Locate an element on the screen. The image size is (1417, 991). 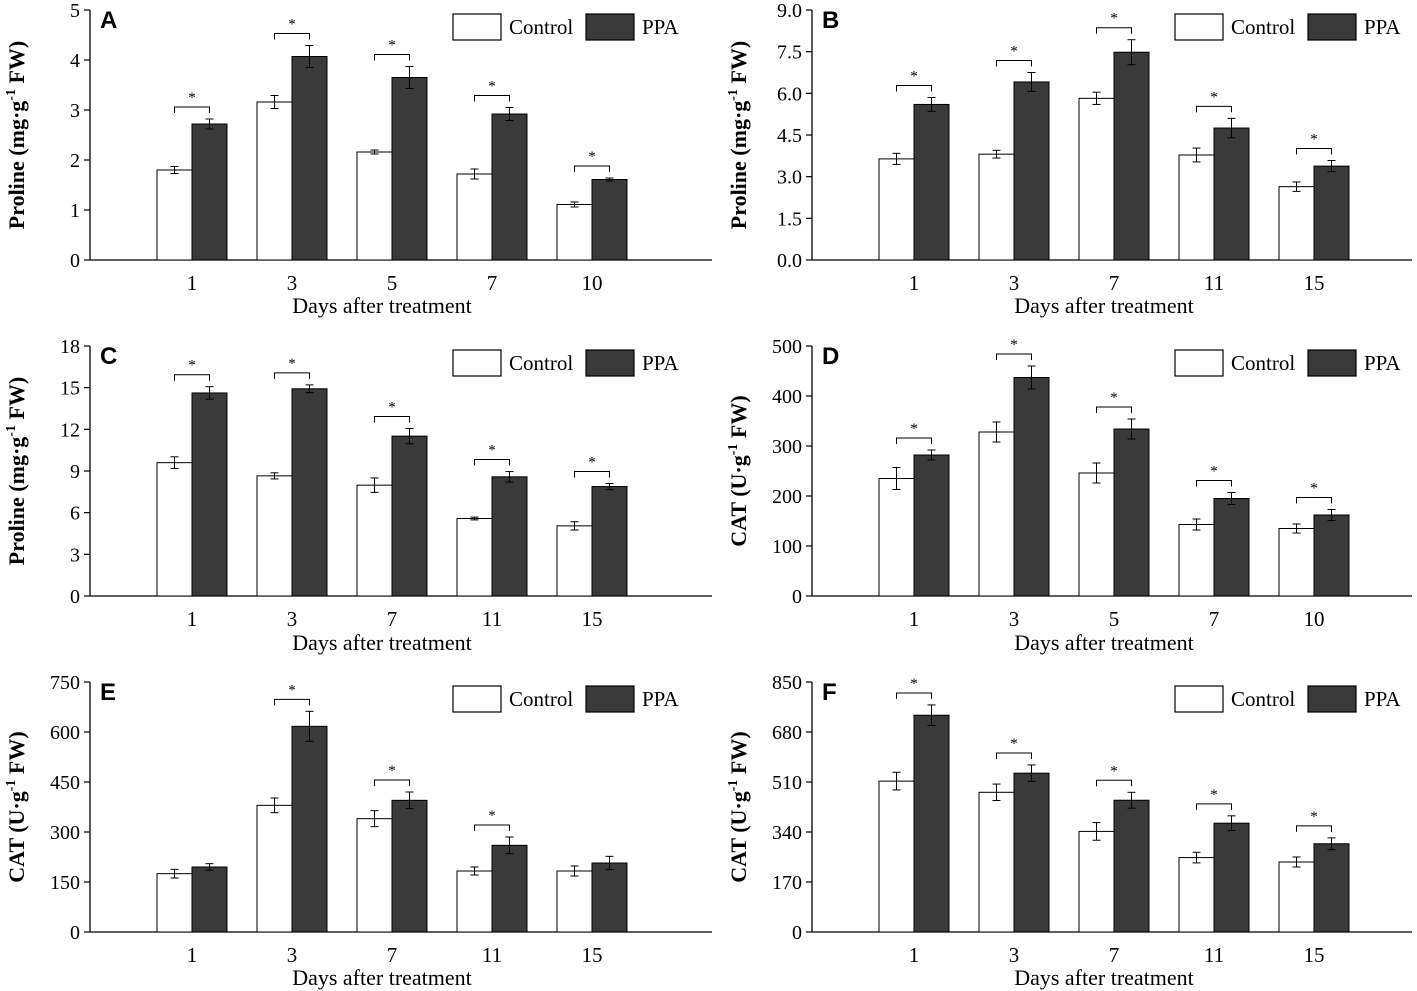
y-tick-label: 12 is located at coordinates (70, 430).